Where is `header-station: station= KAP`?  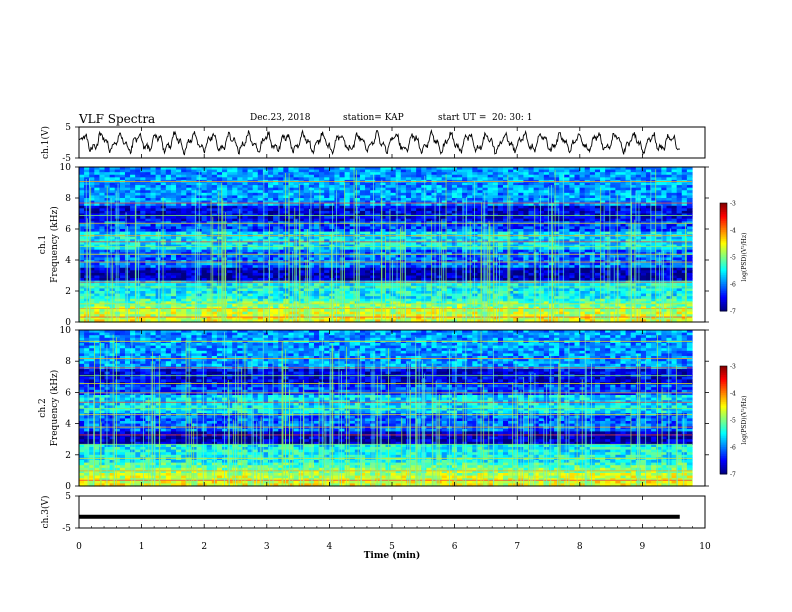
header-station: station= KAP is located at coordinates (373, 118).